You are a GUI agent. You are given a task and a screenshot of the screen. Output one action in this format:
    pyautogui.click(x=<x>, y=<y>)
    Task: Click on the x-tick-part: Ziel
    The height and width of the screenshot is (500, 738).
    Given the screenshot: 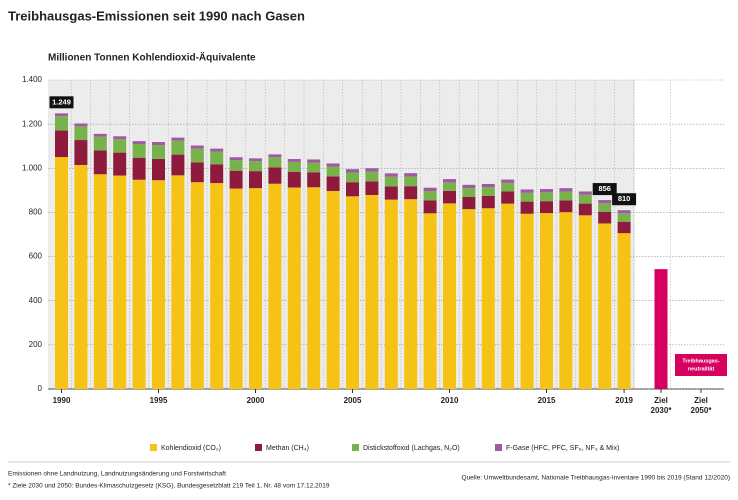 What is the action you would take?
    pyautogui.click(x=661, y=400)
    